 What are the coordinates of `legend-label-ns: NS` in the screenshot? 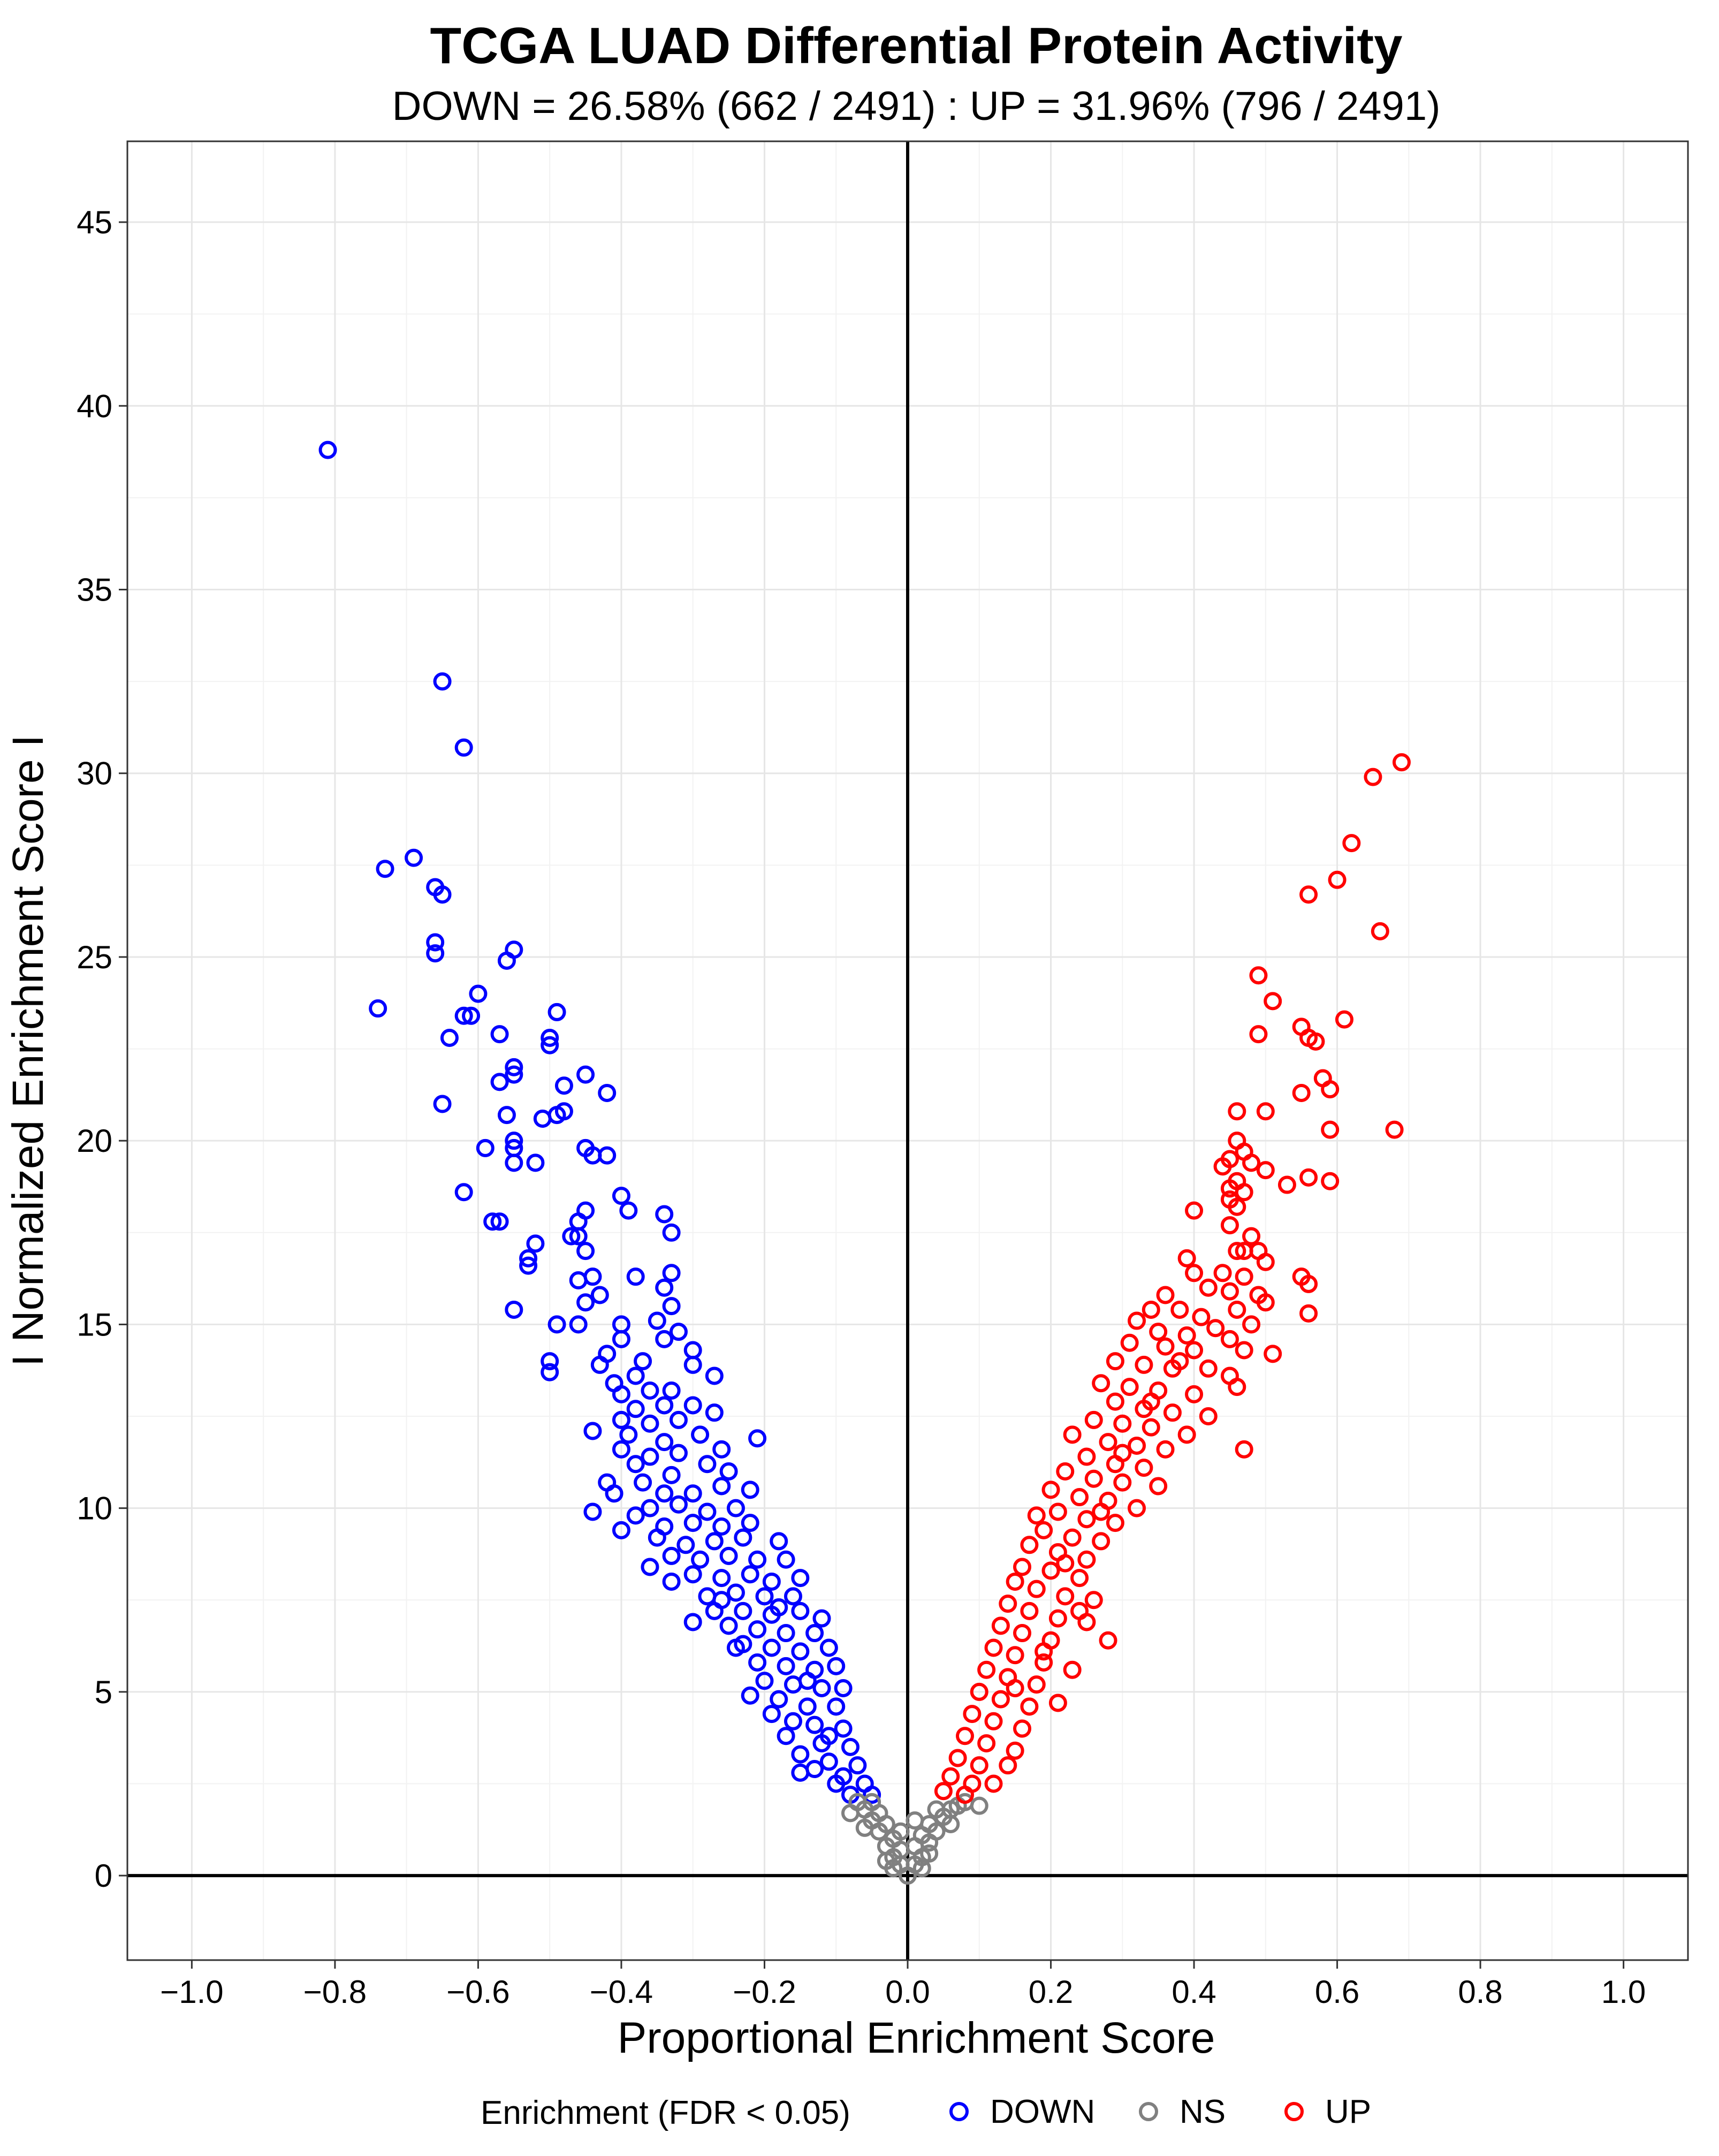 It's located at (1203, 2111).